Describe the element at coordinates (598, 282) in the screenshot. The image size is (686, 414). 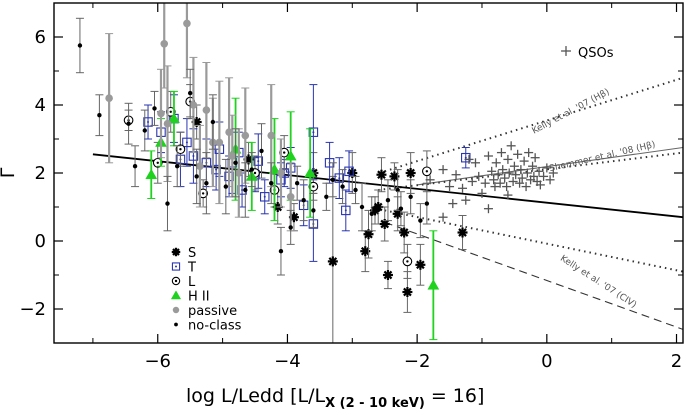
I see `relation-label-2: Kelly et al. '07 (CIV)` at that location.